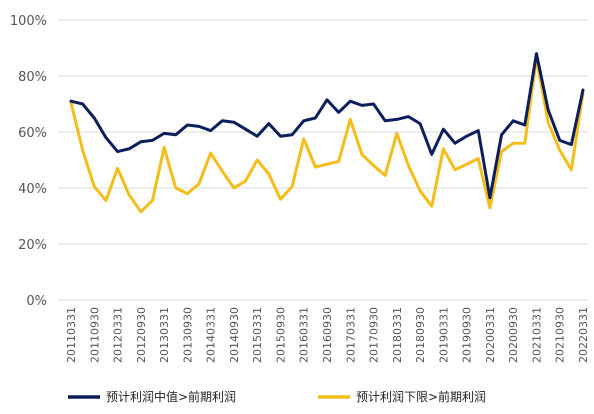 This screenshot has height=414, width=594. I want to click on x-tick-label: 20120930, so click(141, 335).